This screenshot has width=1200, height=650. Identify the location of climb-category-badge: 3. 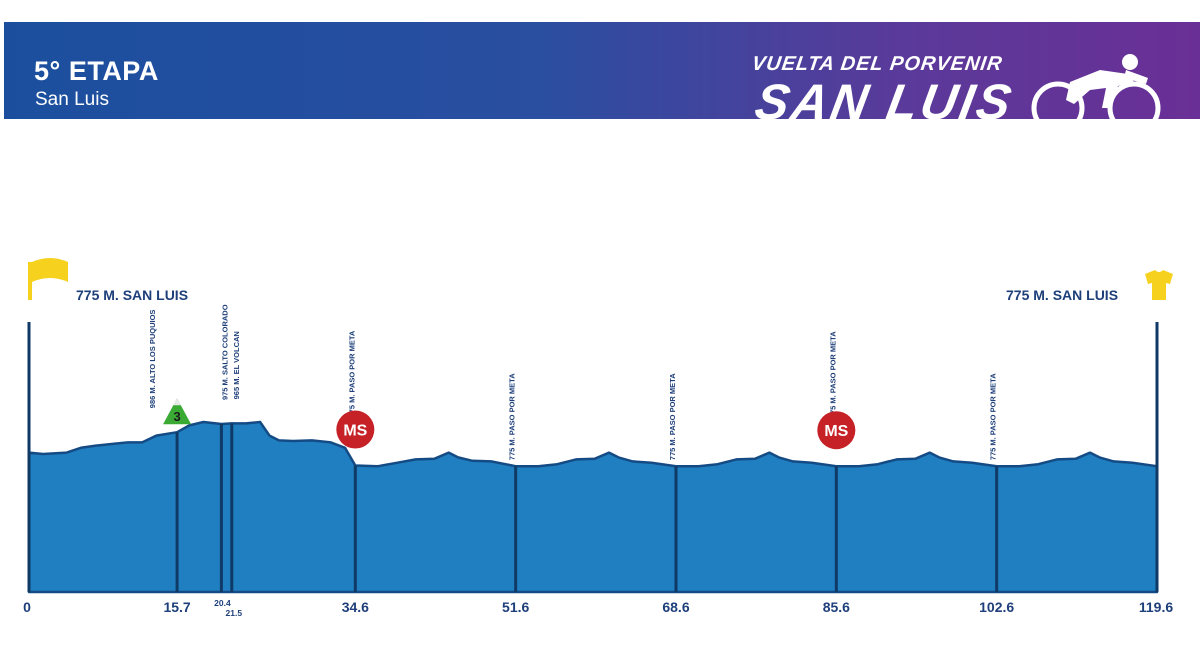
(177, 411).